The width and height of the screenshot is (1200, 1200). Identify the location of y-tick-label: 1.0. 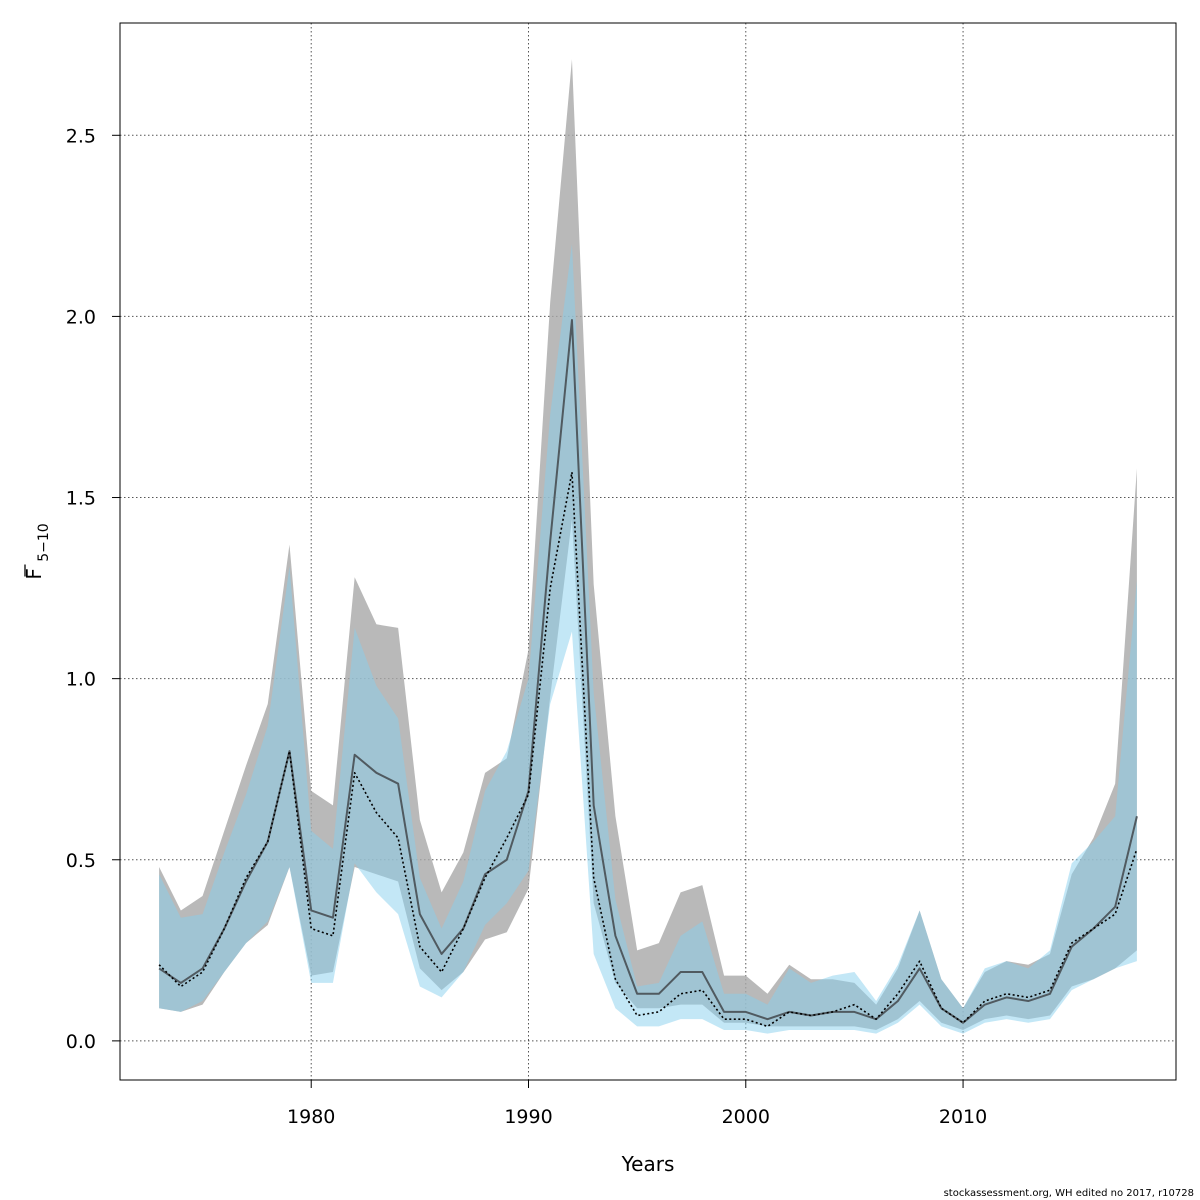
(81, 680).